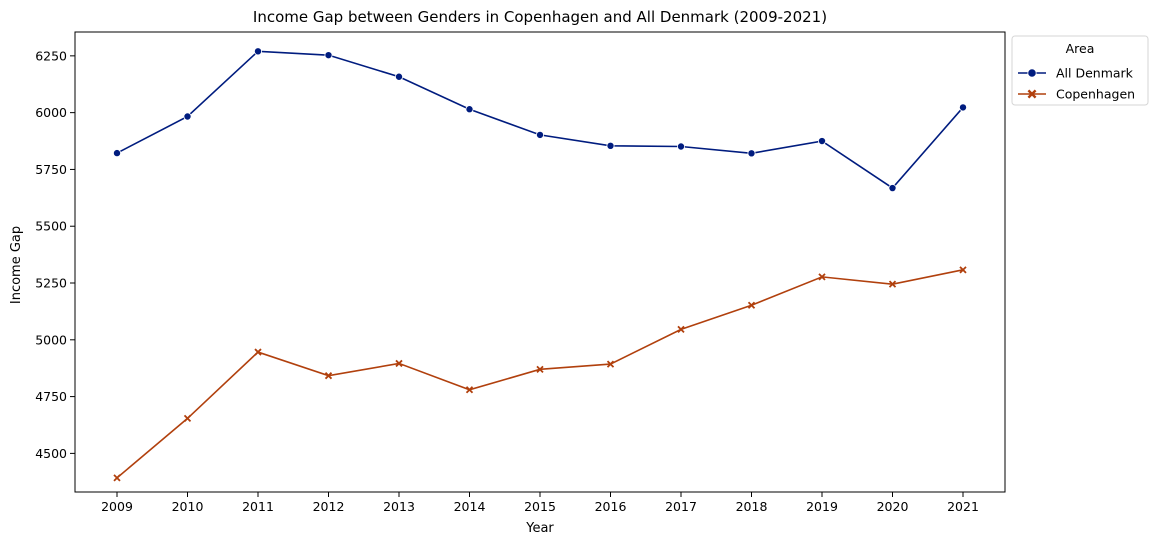 The height and width of the screenshot is (545, 1159). I want to click on x-tick-label: 2019, so click(822, 506).